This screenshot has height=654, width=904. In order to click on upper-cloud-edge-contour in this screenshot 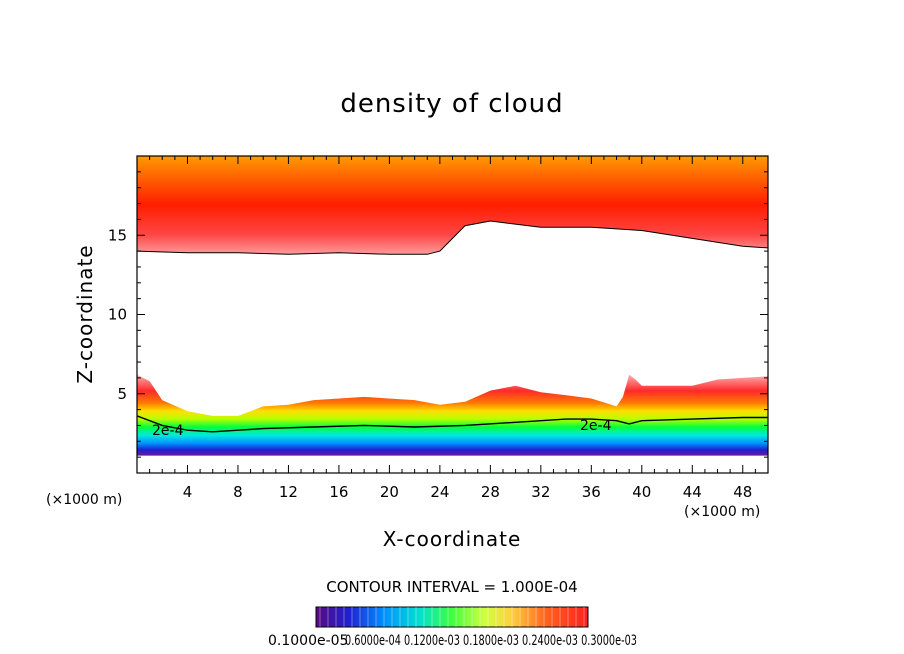, I will do `click(452, 237)`.